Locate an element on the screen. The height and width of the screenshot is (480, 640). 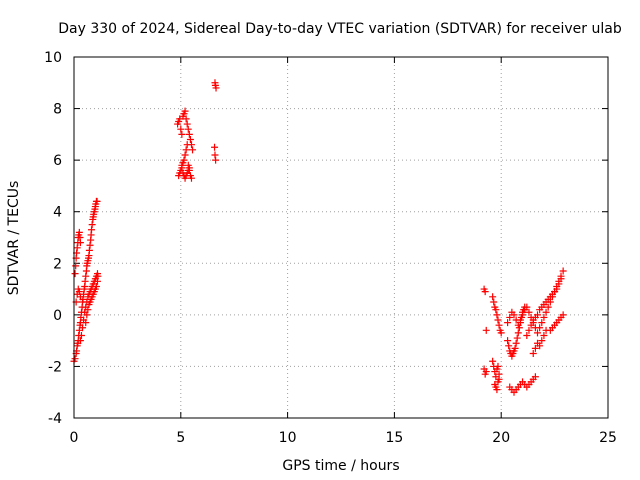
y-tick-label: 2 is located at coordinates (57, 264).